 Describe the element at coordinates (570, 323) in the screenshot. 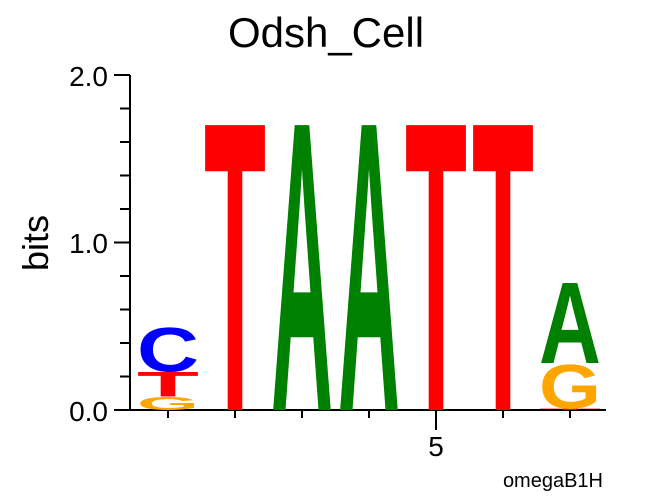

I see `logo-letter-A-pos-7: A` at that location.